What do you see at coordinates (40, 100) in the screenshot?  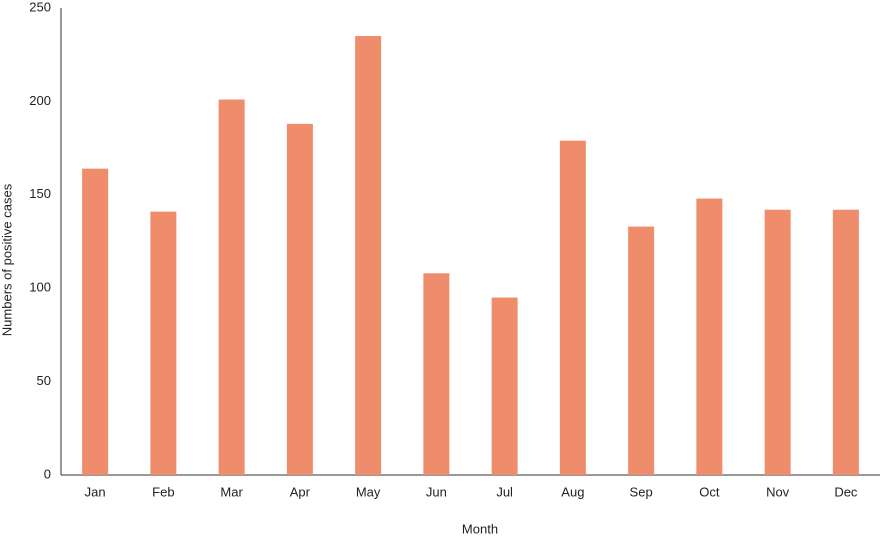 I see `y-tick-label: 200` at bounding box center [40, 100].